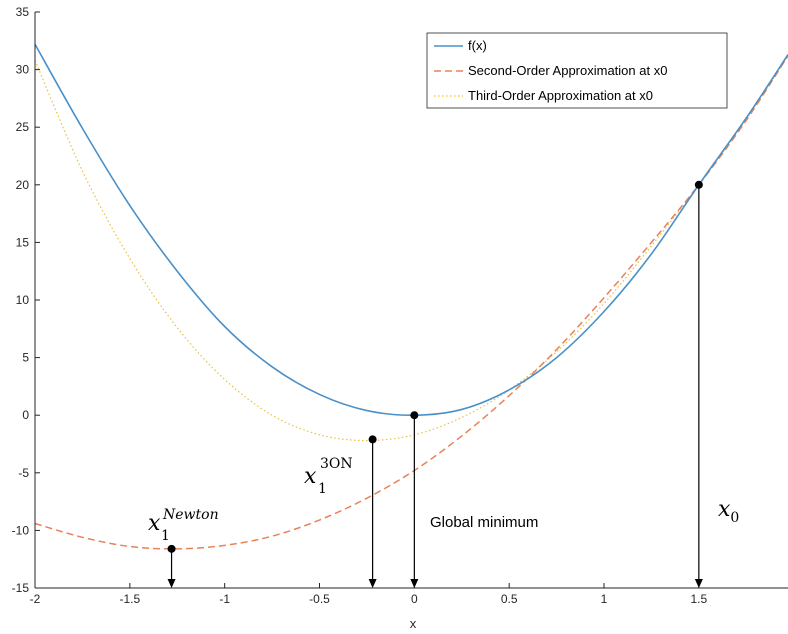  What do you see at coordinates (25, 358) in the screenshot?
I see `y-tick-label: 5` at bounding box center [25, 358].